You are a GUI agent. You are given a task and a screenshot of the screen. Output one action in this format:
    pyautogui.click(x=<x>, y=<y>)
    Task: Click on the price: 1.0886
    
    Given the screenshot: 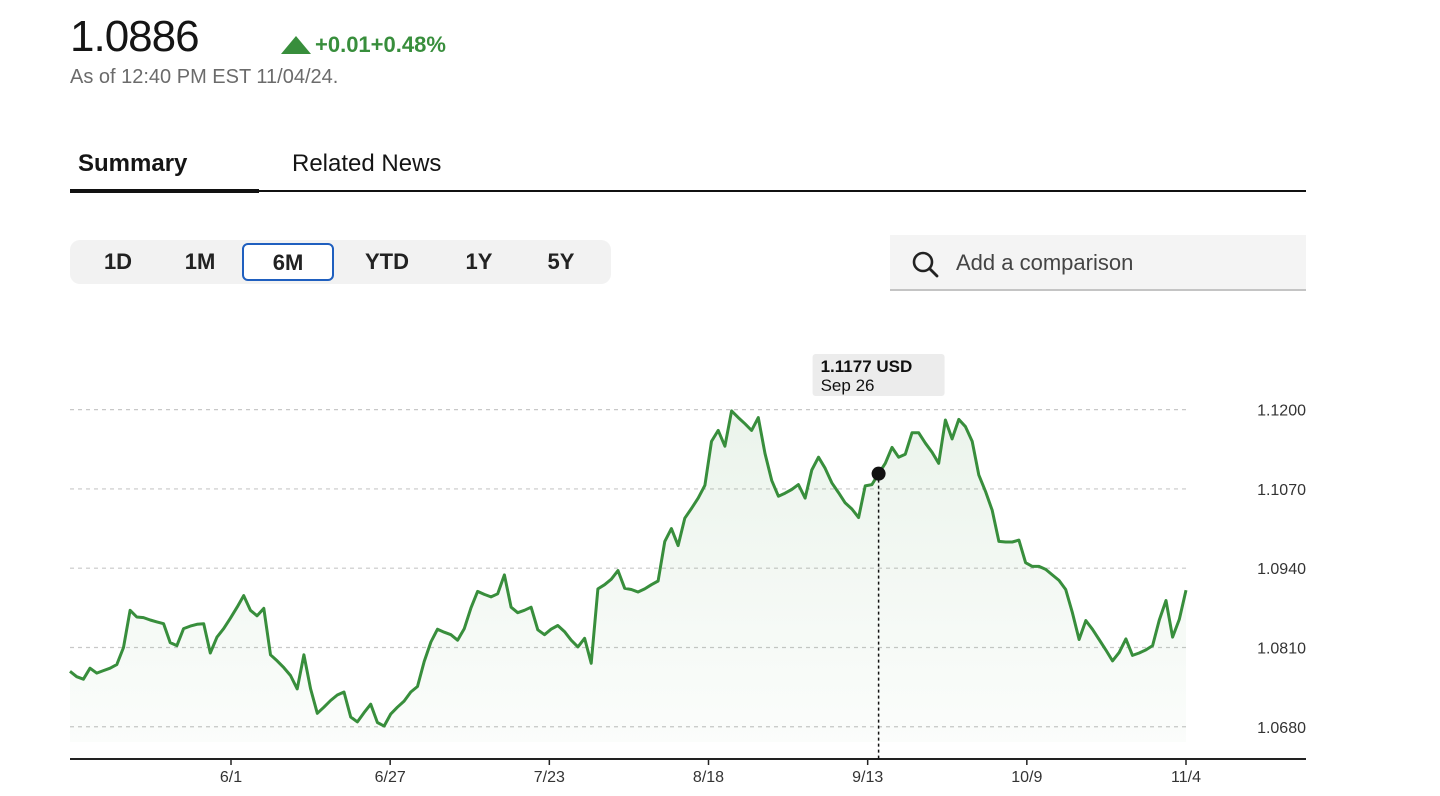 What is the action you would take?
    pyautogui.click(x=135, y=36)
    